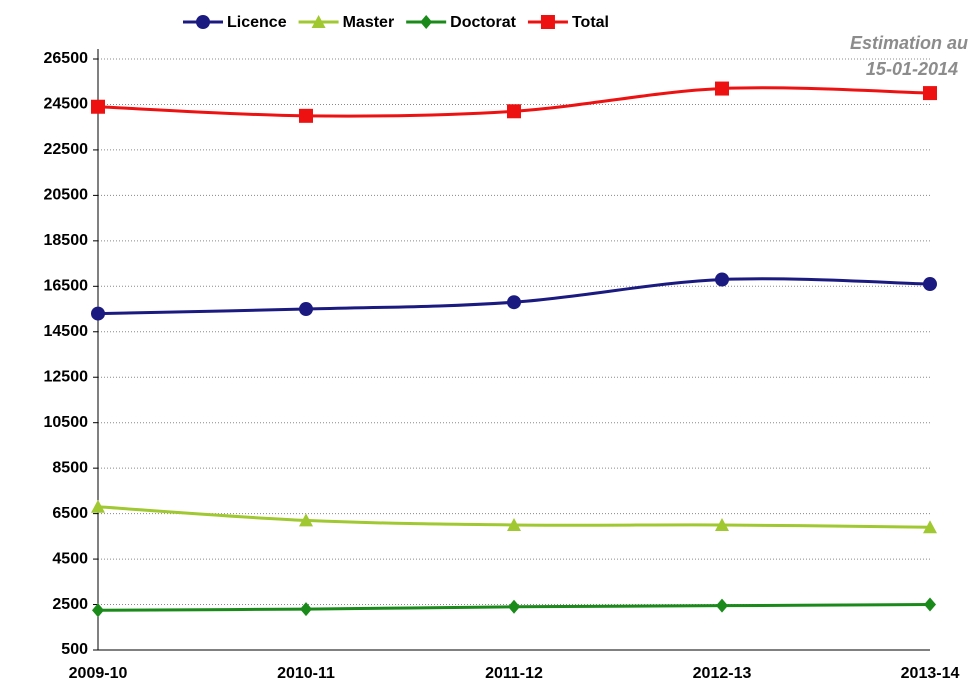  I want to click on y-tick-label: 24500, so click(66, 104).